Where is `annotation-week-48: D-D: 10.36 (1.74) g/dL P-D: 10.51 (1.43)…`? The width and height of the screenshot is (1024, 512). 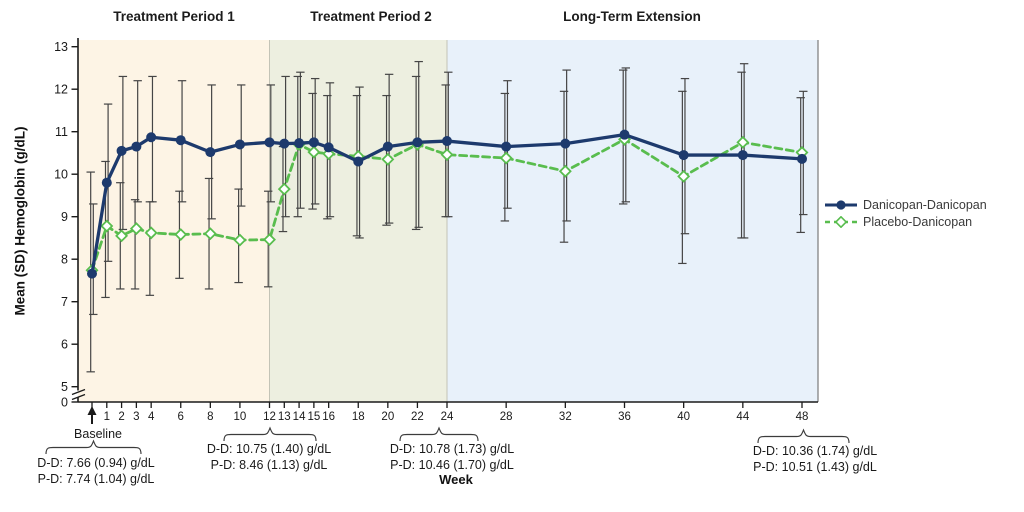
annotation-week-48: D-D: 10.36 (1.74) g/dL P-D: 10.51 (1.43)… is located at coordinates (815, 459).